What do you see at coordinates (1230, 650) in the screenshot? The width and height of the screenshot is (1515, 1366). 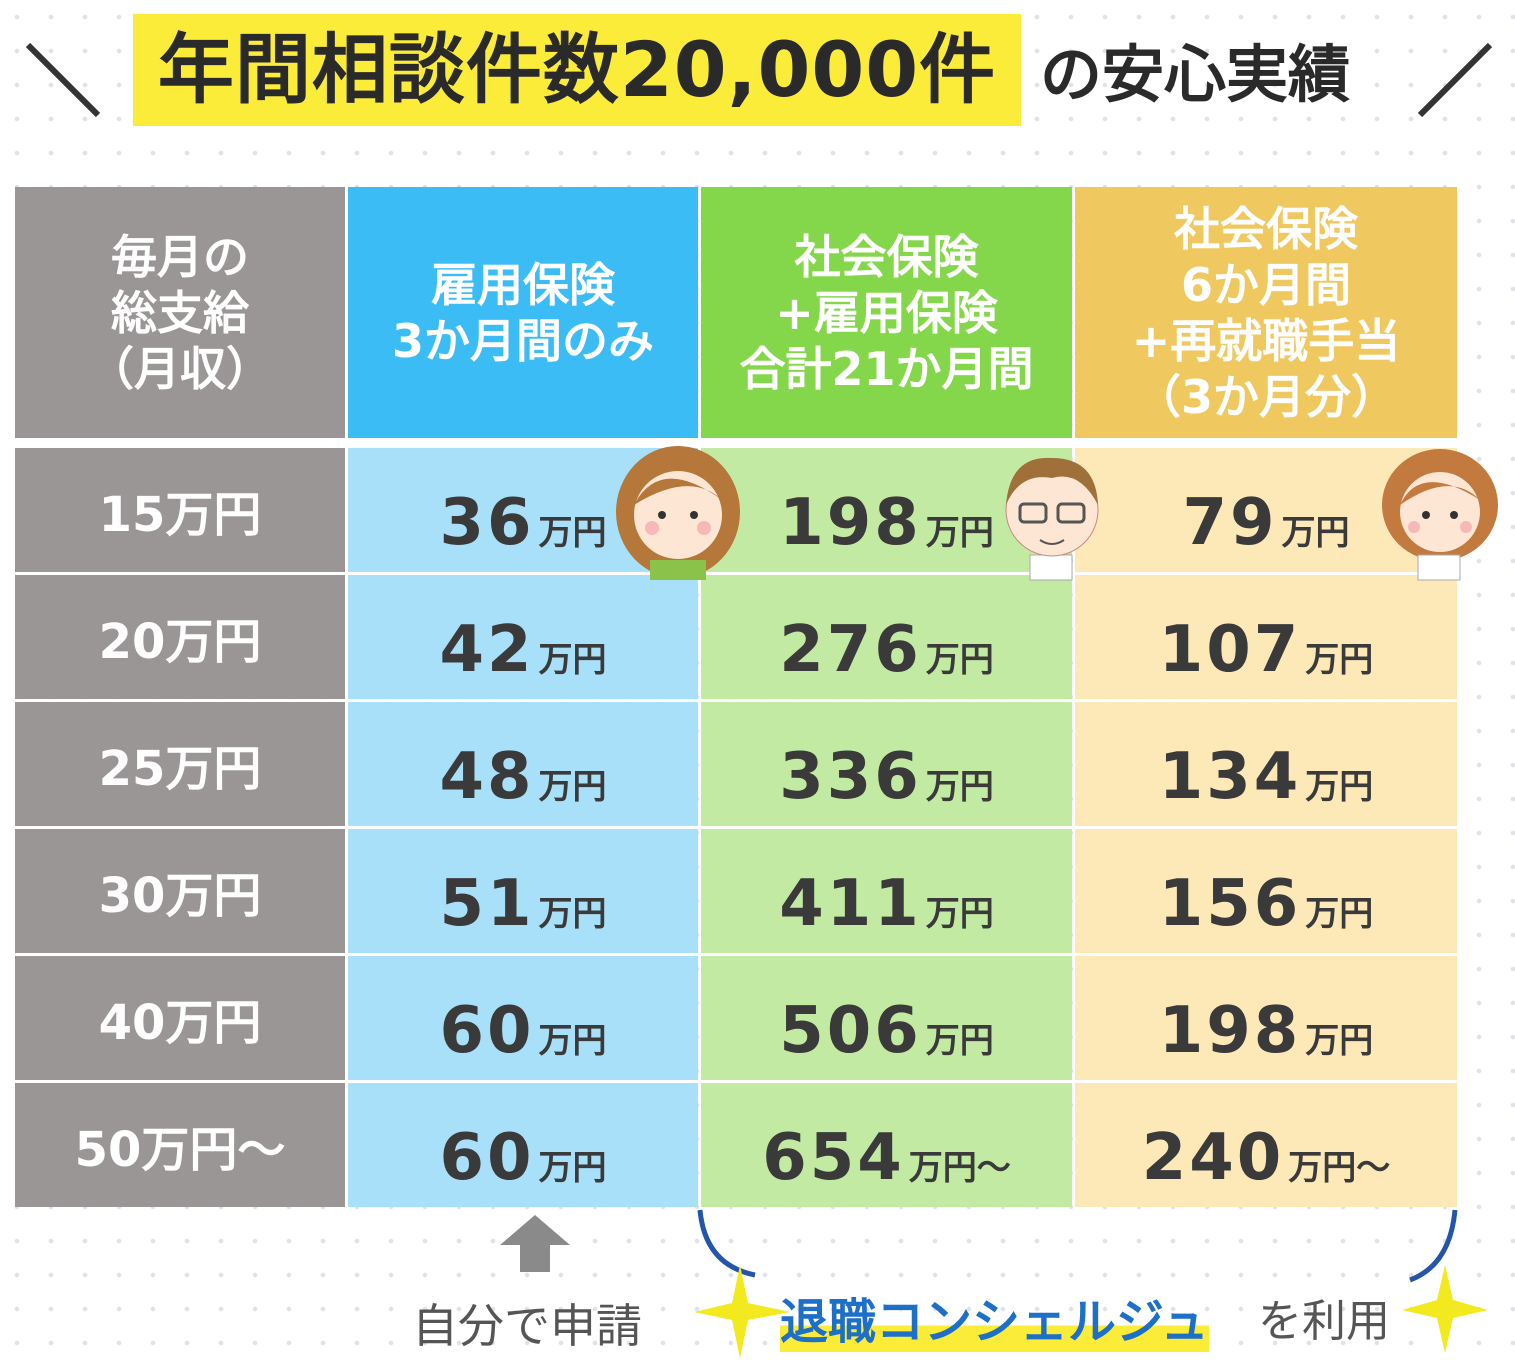 I see `amount: 107` at bounding box center [1230, 650].